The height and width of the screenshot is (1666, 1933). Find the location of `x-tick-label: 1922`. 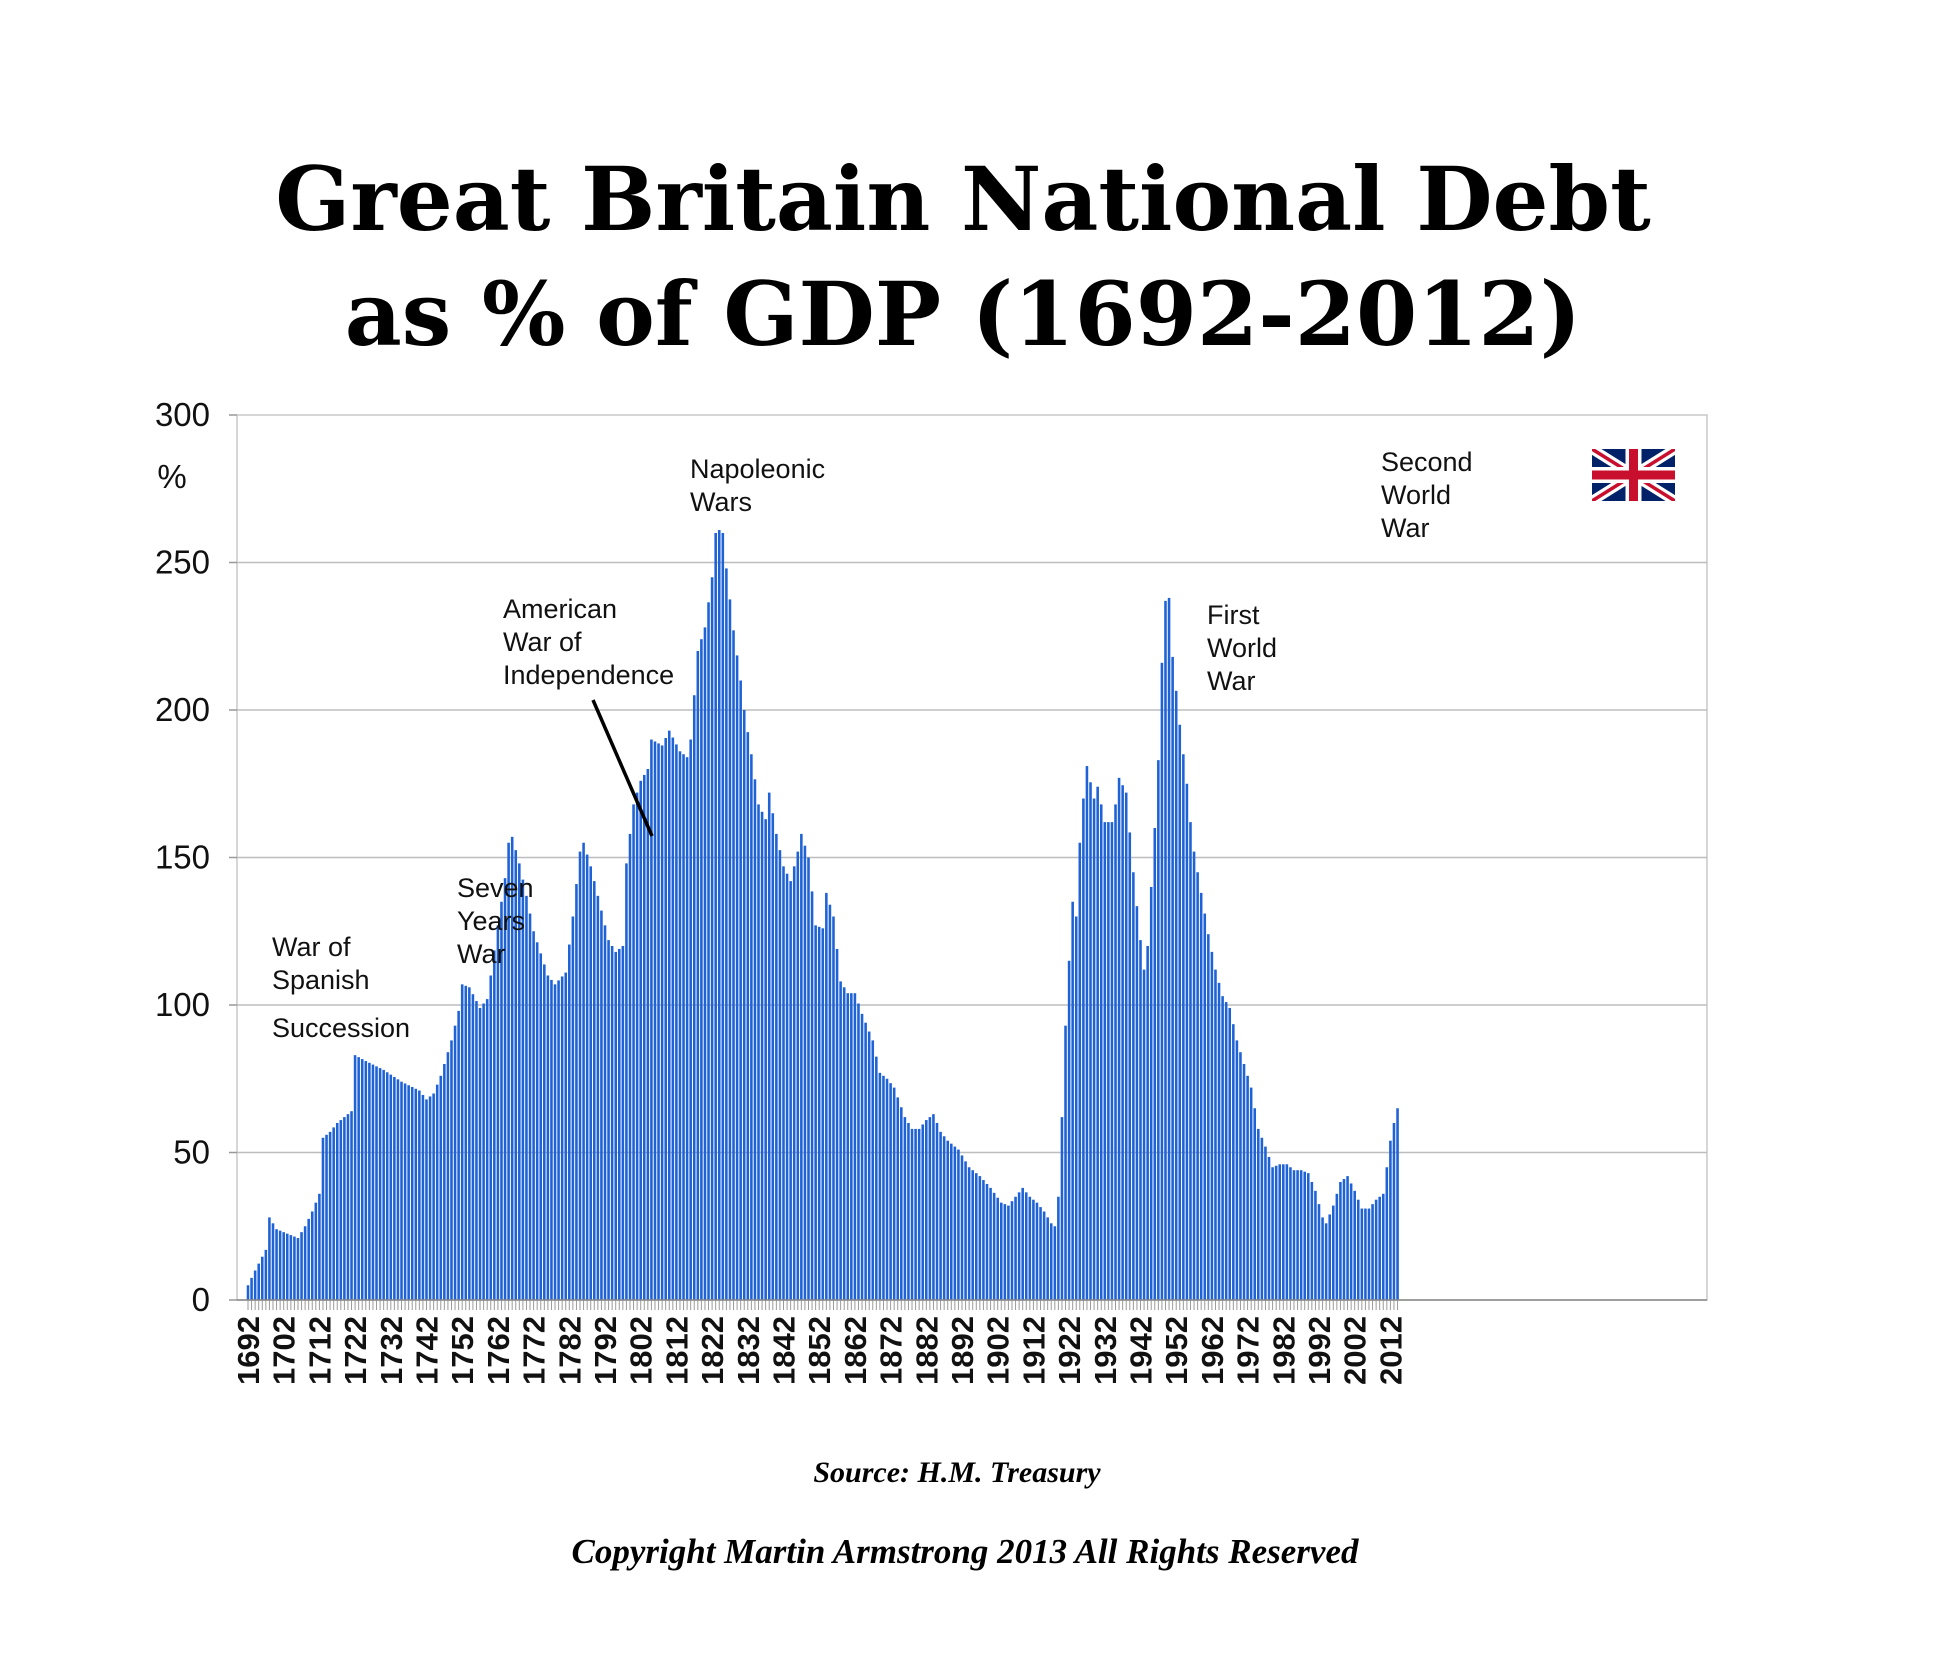

x-tick-label: 1922 is located at coordinates (1069, 1350).